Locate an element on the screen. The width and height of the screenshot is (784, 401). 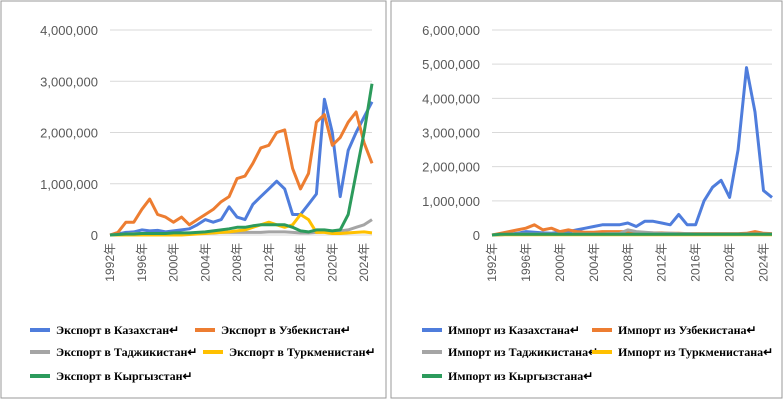
legend-label: Экспорт в Таджикистан↵ is located at coordinates (126, 352).